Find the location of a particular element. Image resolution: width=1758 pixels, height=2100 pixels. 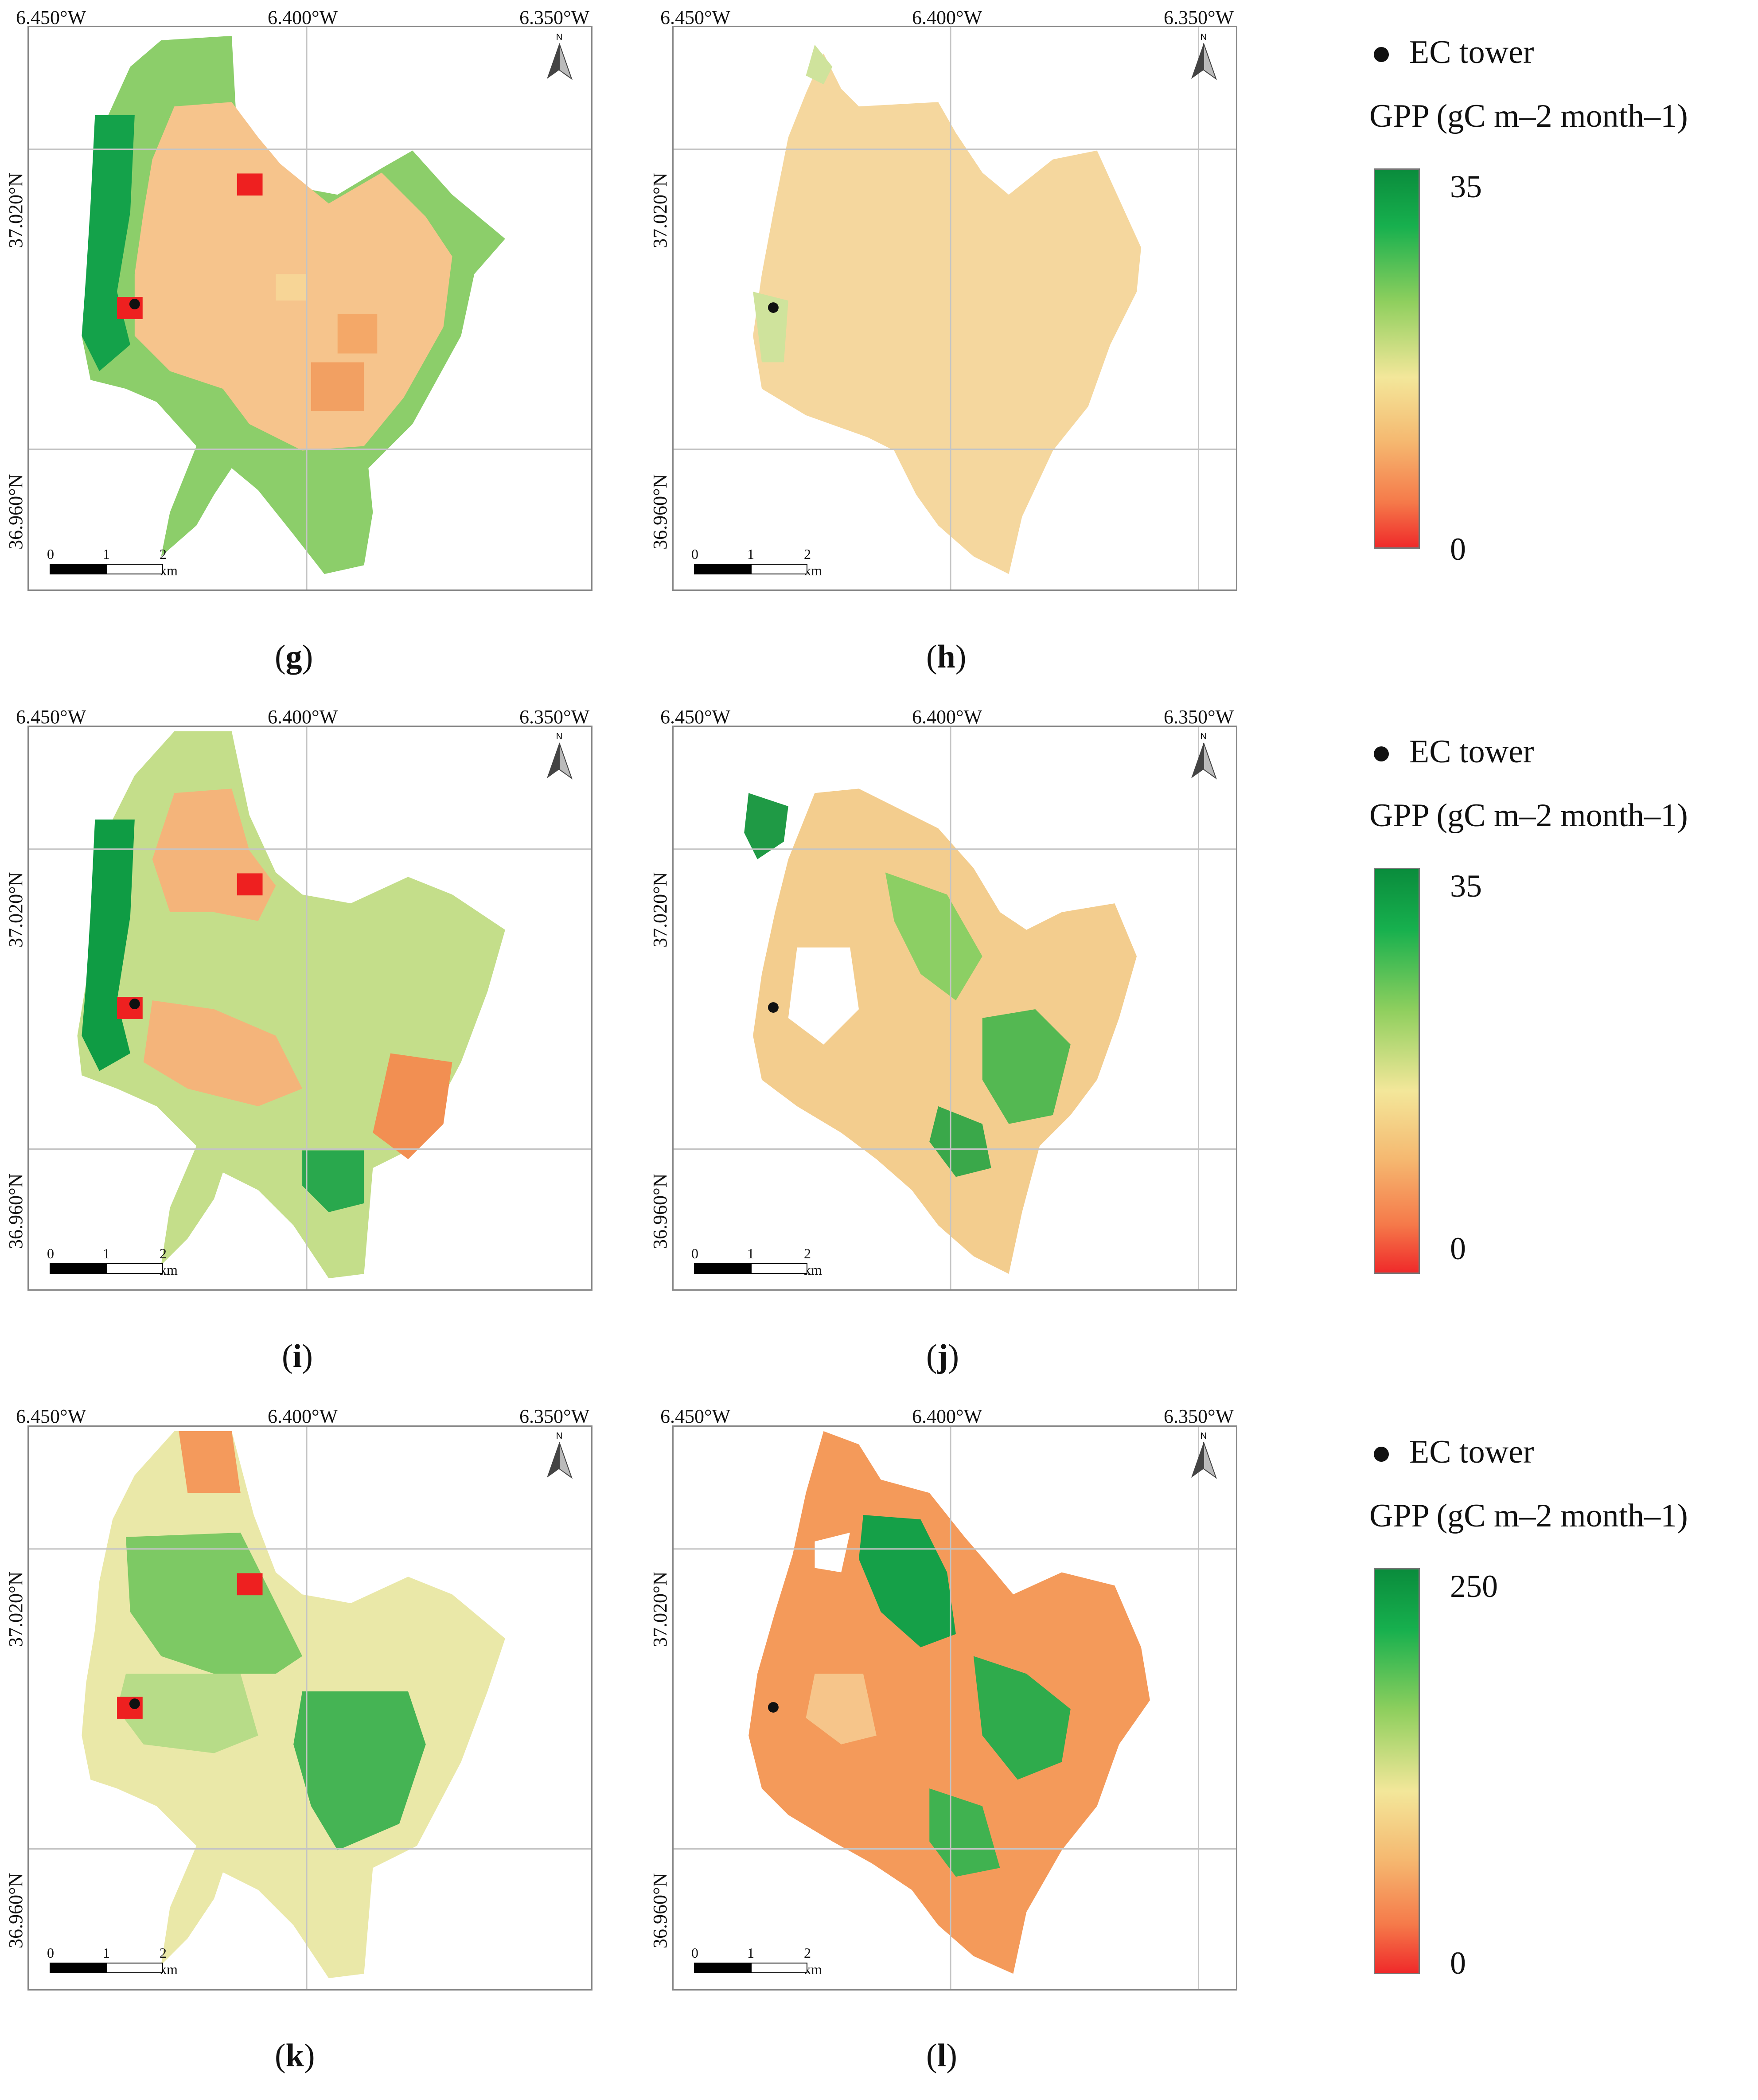

panel-label-i: (i) is located at coordinates (297, 1356).